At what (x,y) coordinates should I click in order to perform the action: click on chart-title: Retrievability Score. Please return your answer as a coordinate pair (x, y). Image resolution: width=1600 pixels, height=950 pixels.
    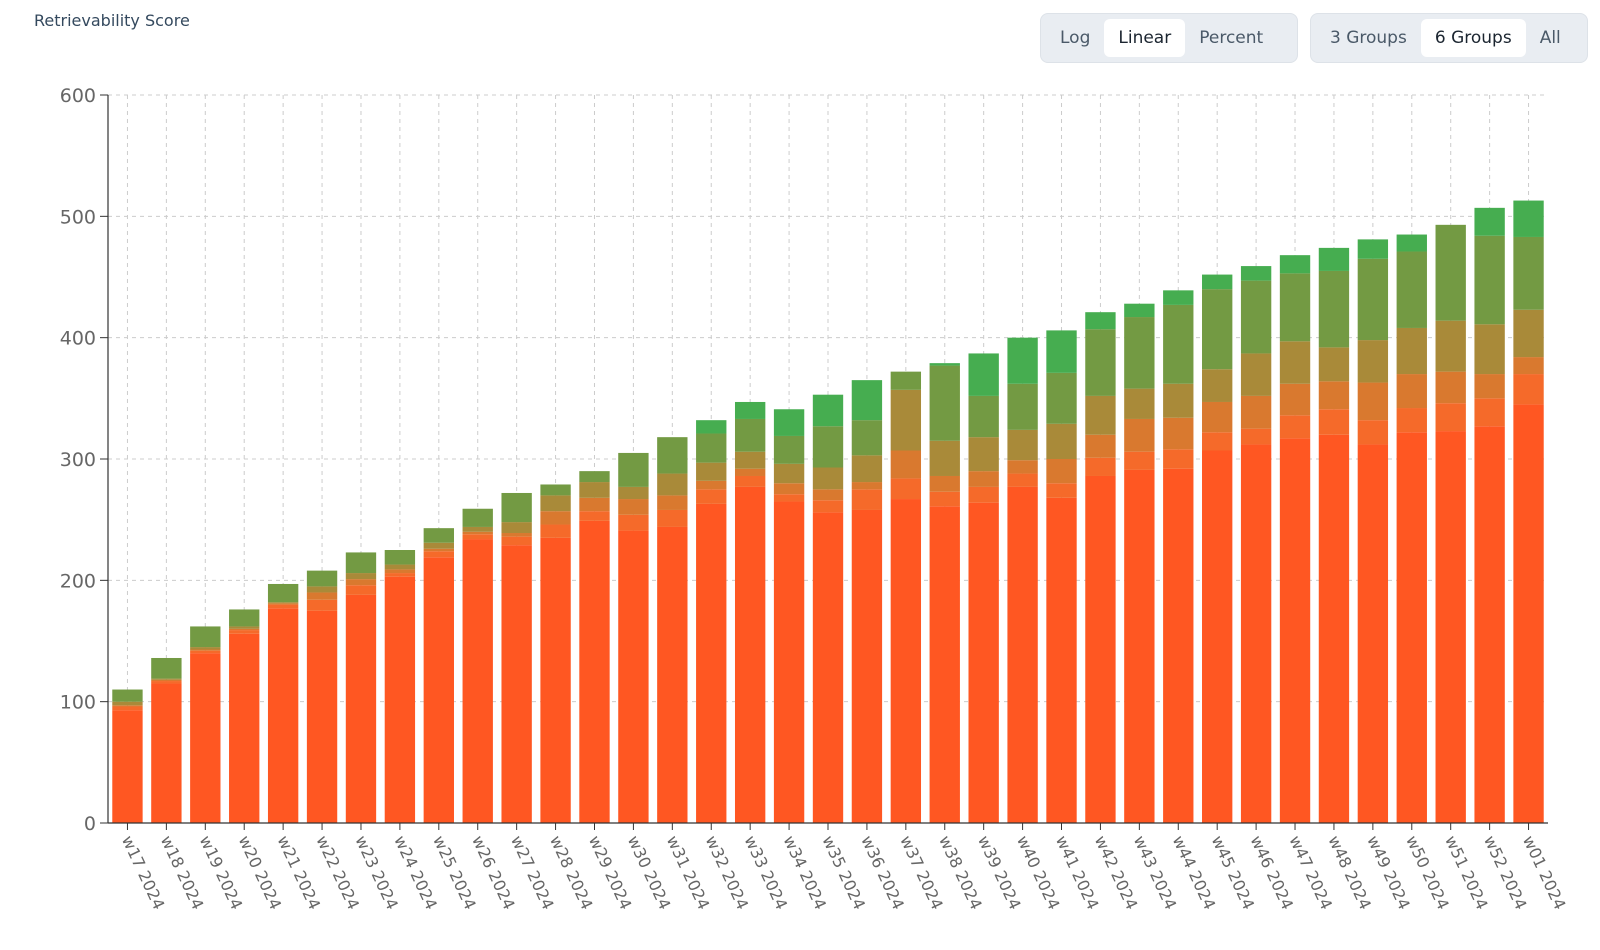
    Looking at the image, I should click on (112, 20).